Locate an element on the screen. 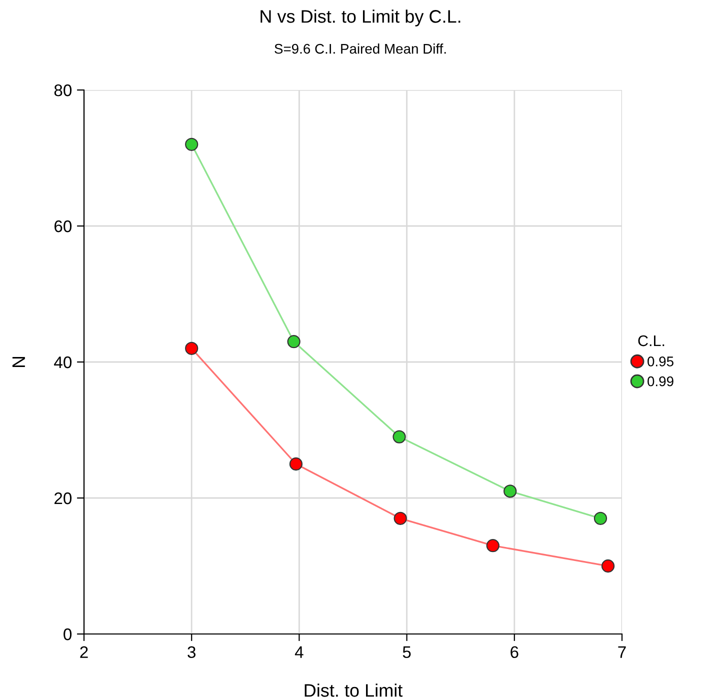 The height and width of the screenshot is (698, 721). y-axis-title: N is located at coordinates (18, 362).